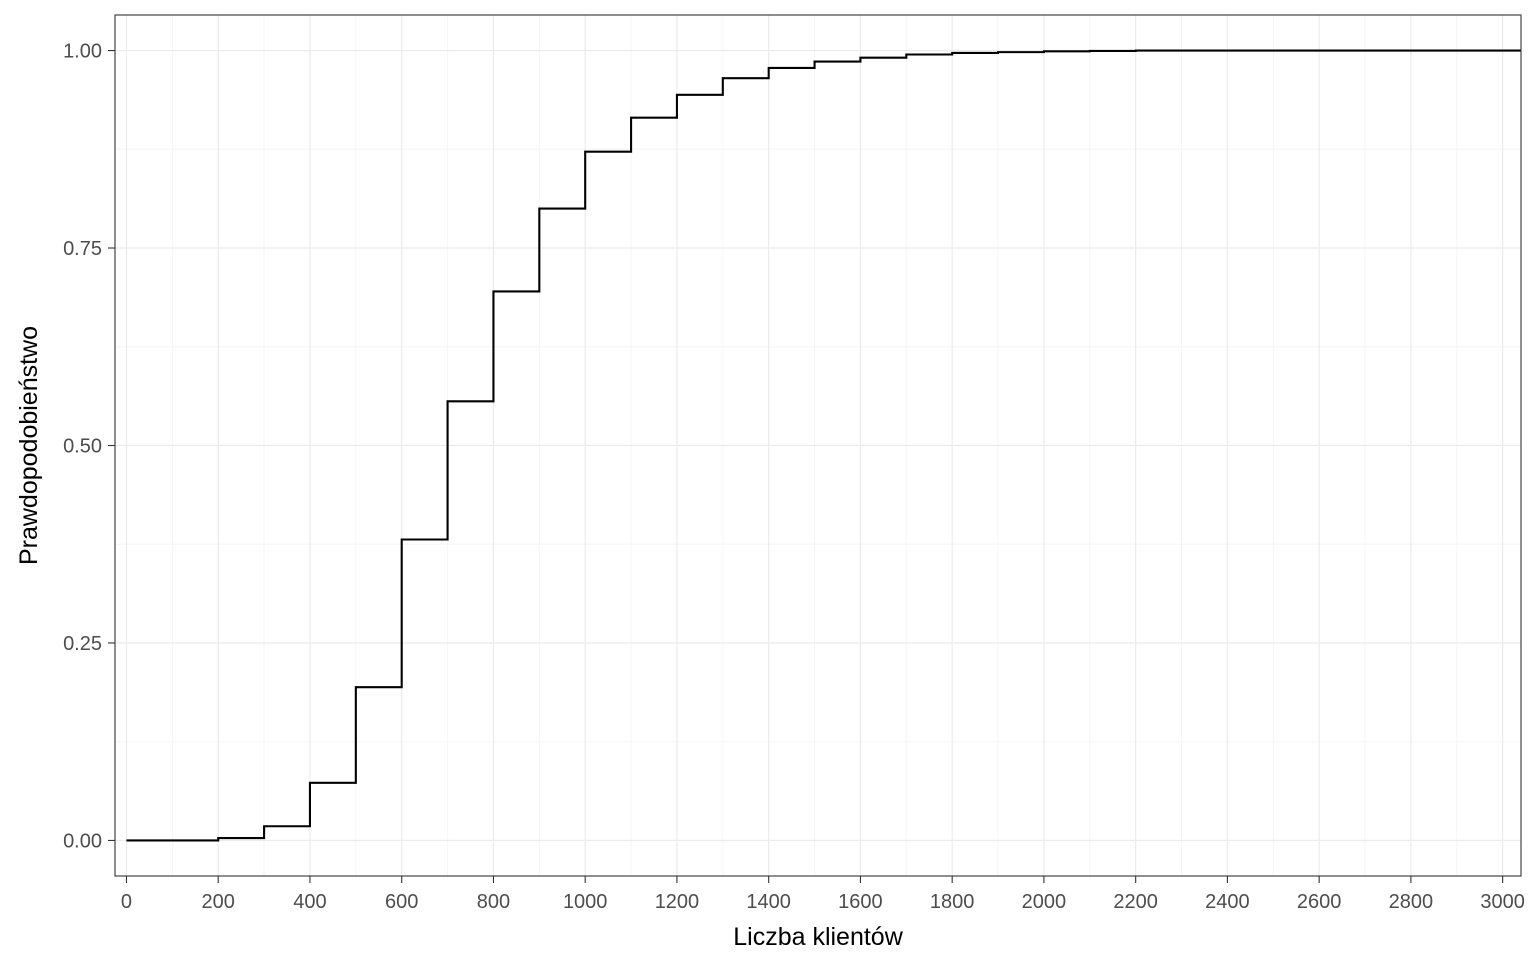  What do you see at coordinates (952, 902) in the screenshot?
I see `x-tick-label: 1800` at bounding box center [952, 902].